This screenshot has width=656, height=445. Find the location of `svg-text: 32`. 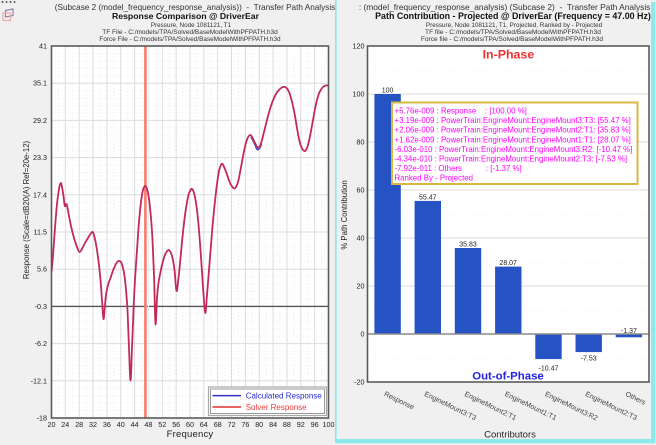

svg-text: 32 is located at coordinates (93, 424).